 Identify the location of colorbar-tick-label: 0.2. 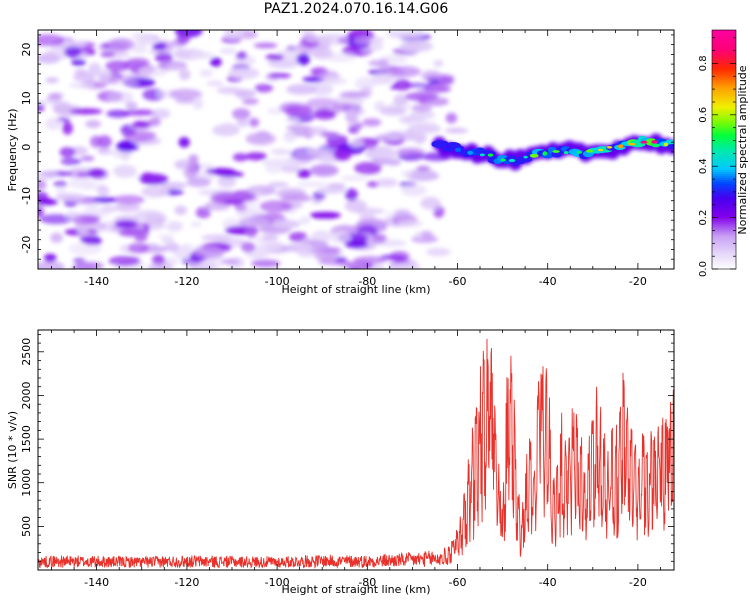
(703, 218).